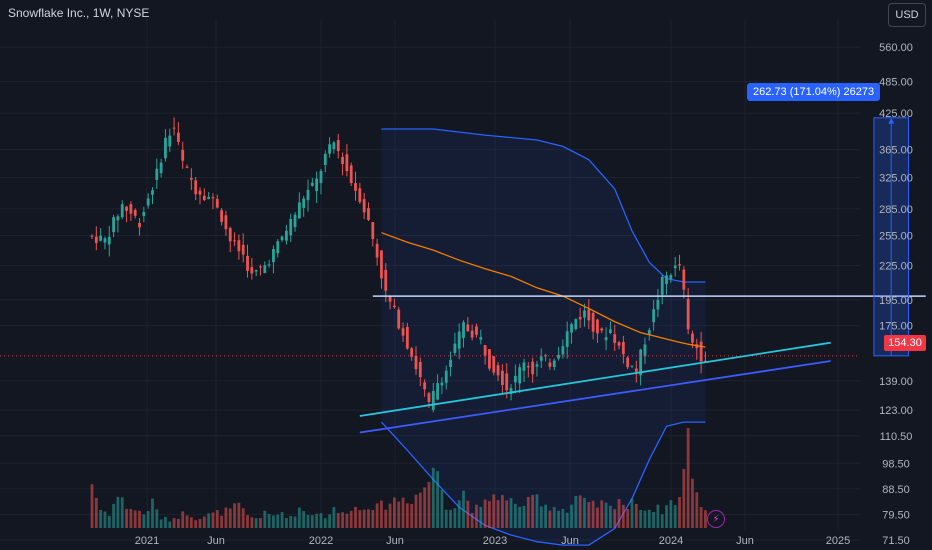  Describe the element at coordinates (896, 490) in the screenshot. I see `y-tick-label: 88.50` at that location.